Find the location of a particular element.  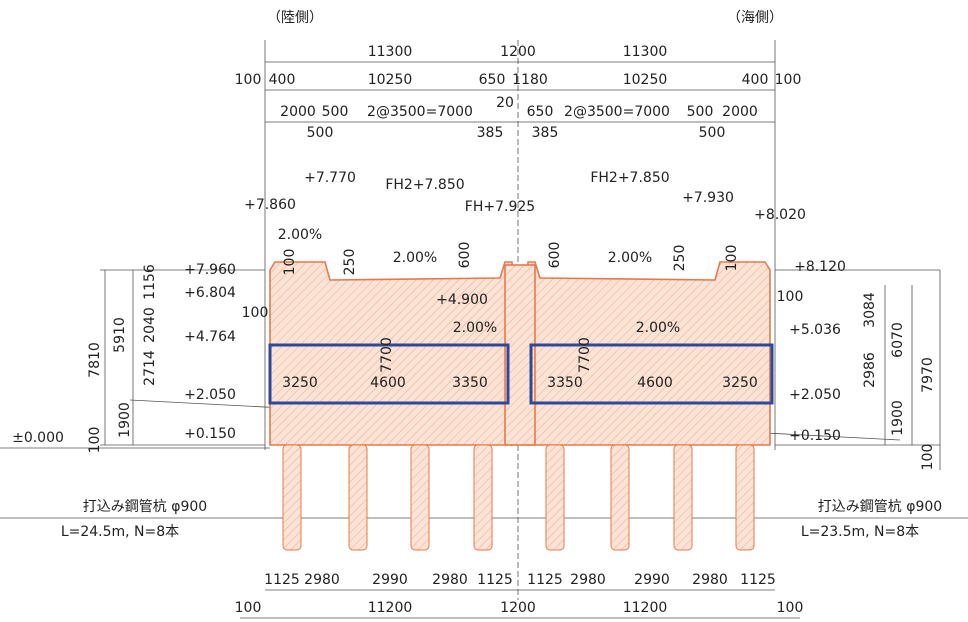

label: +8.120 is located at coordinates (820, 267).